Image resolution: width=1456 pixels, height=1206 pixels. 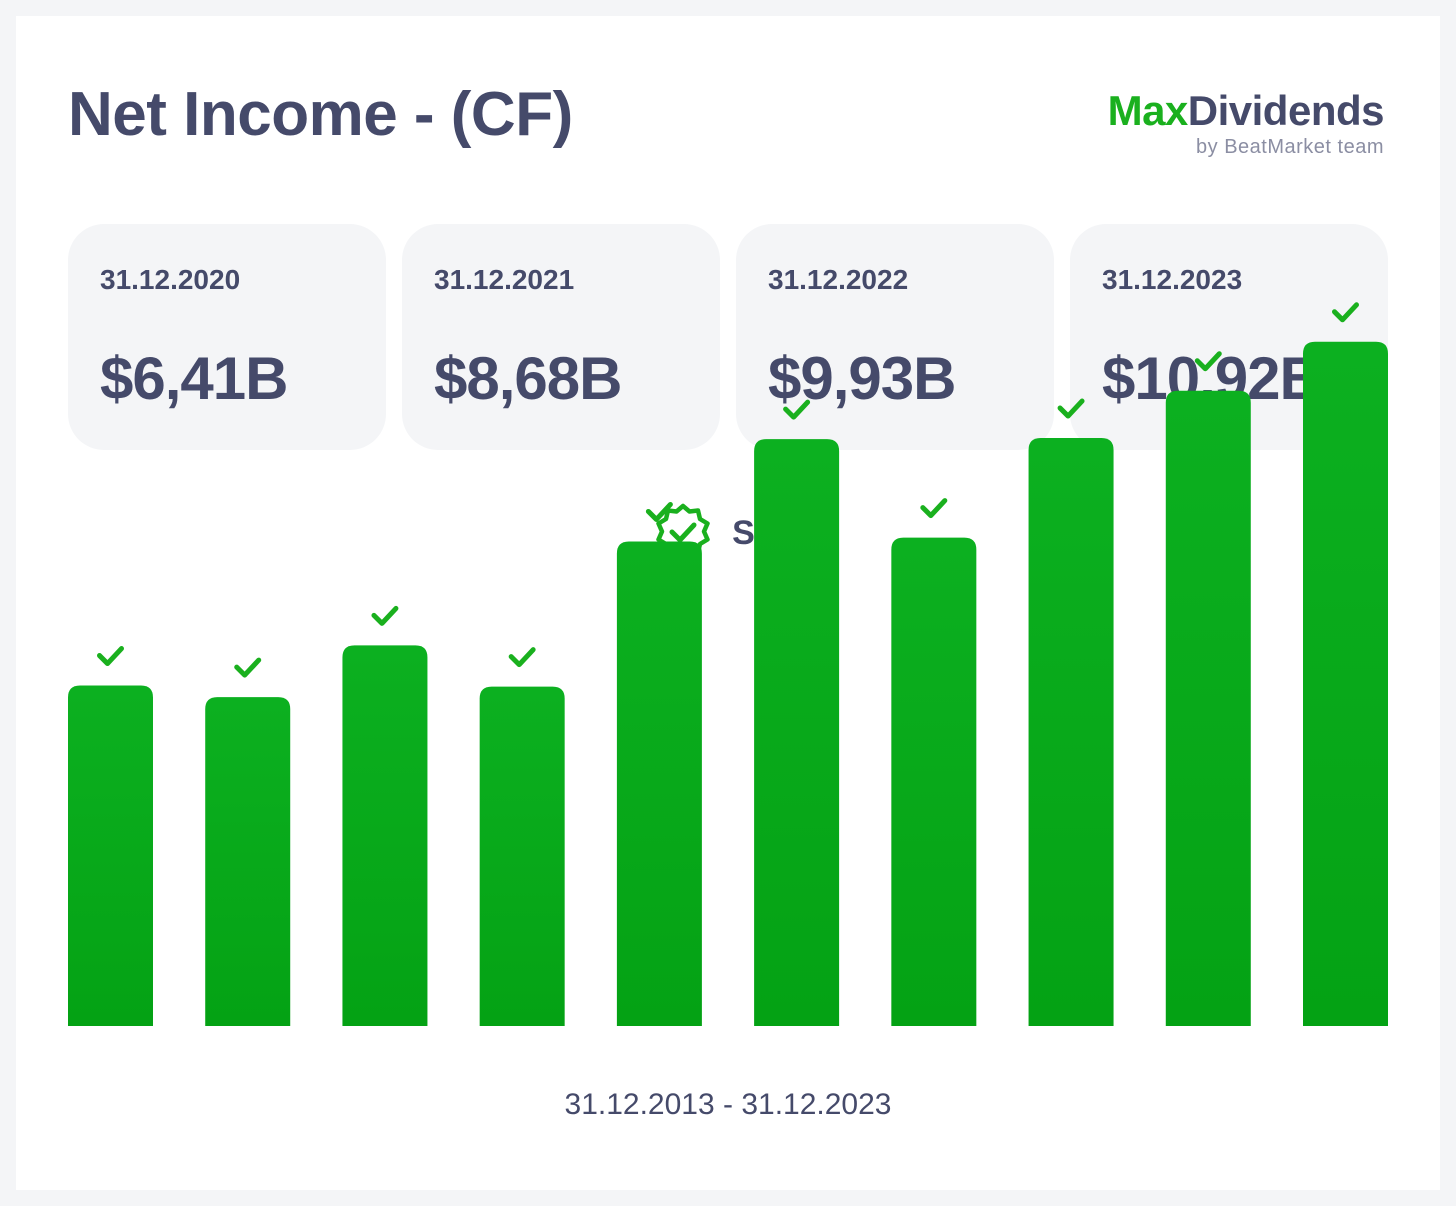 I want to click on brand-name-max: Max, so click(x=1148, y=110).